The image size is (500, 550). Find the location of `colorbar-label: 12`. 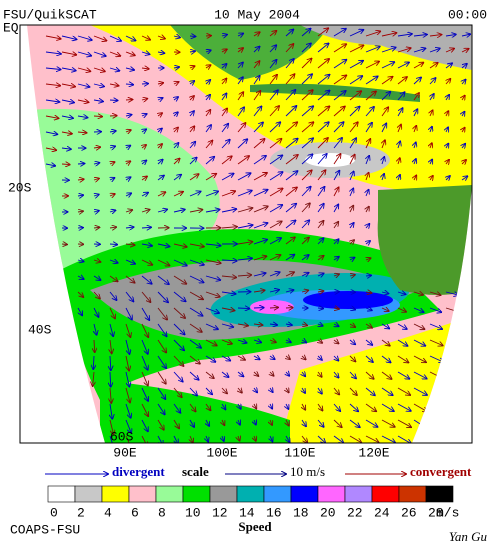

colorbar-label: 12 is located at coordinates (220, 512).